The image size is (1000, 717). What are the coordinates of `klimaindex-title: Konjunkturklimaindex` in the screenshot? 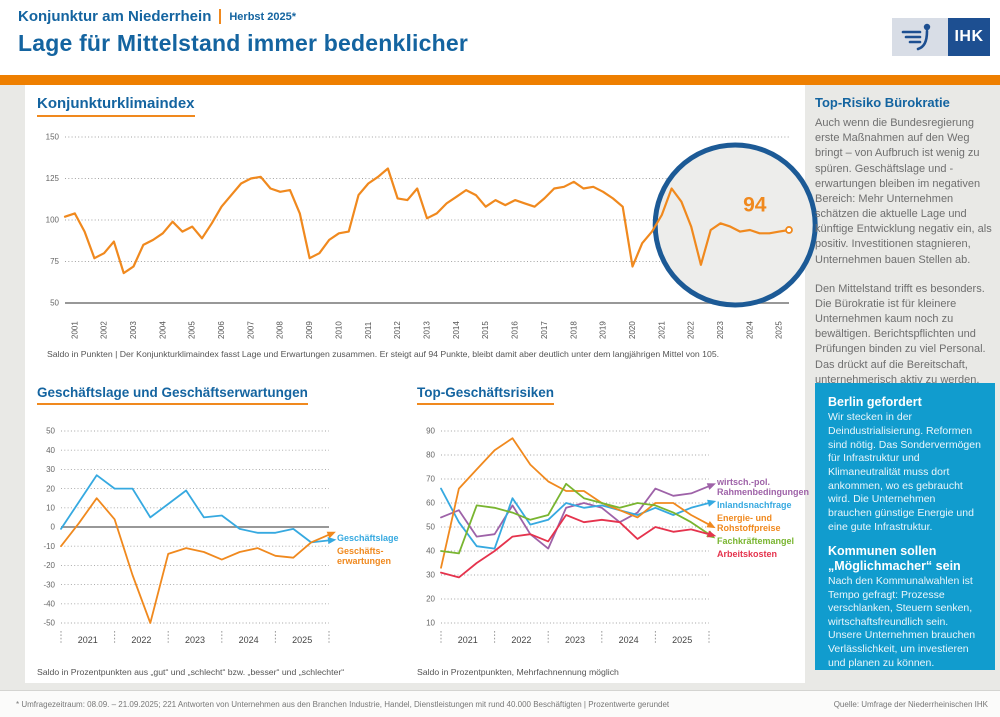 It's located at (116, 106).